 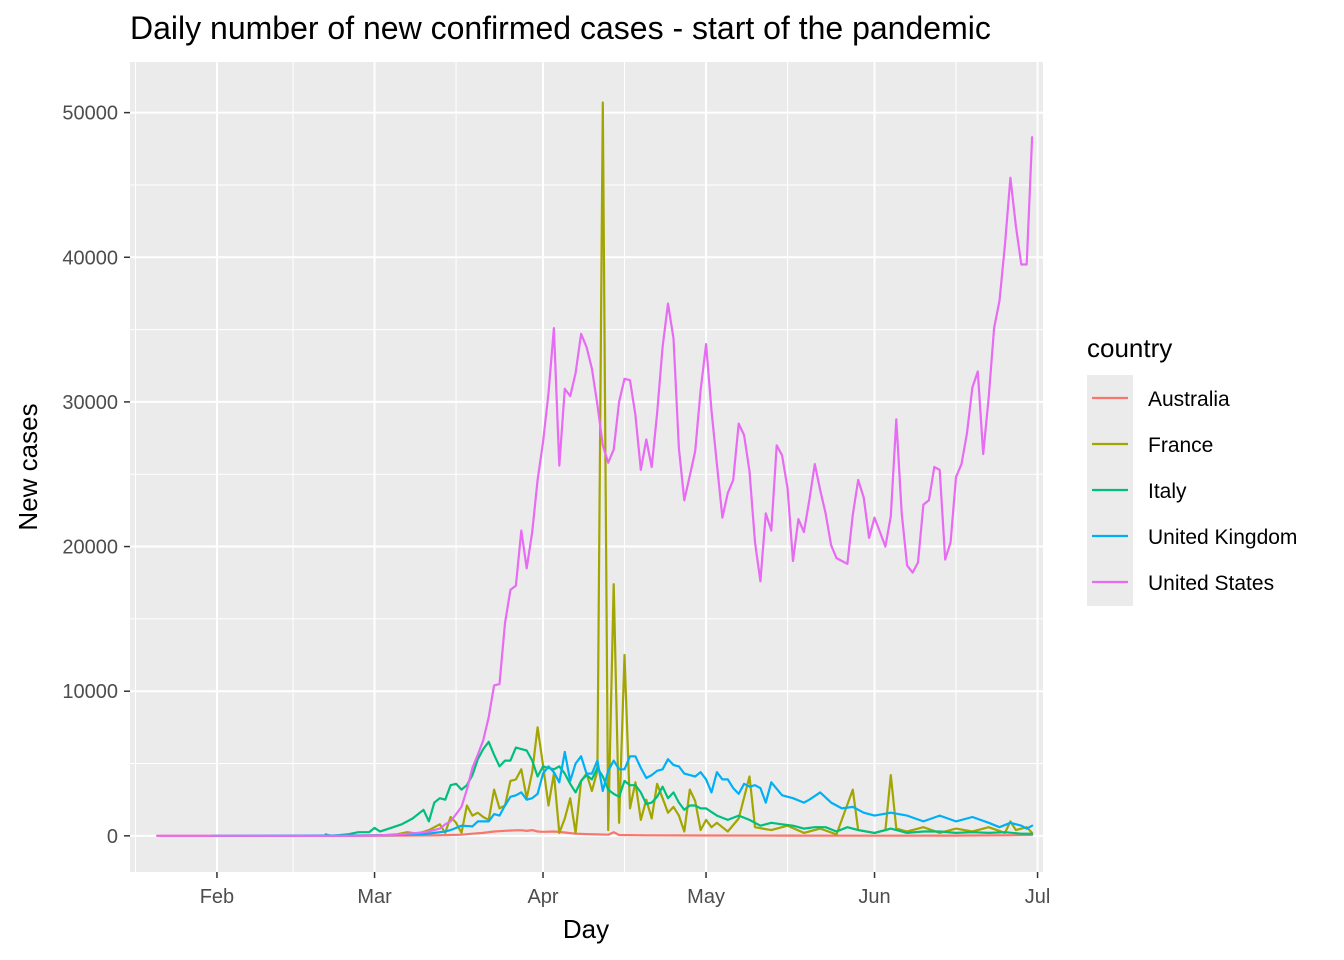 I want to click on x-tick-label: Jul, so click(x=1038, y=897).